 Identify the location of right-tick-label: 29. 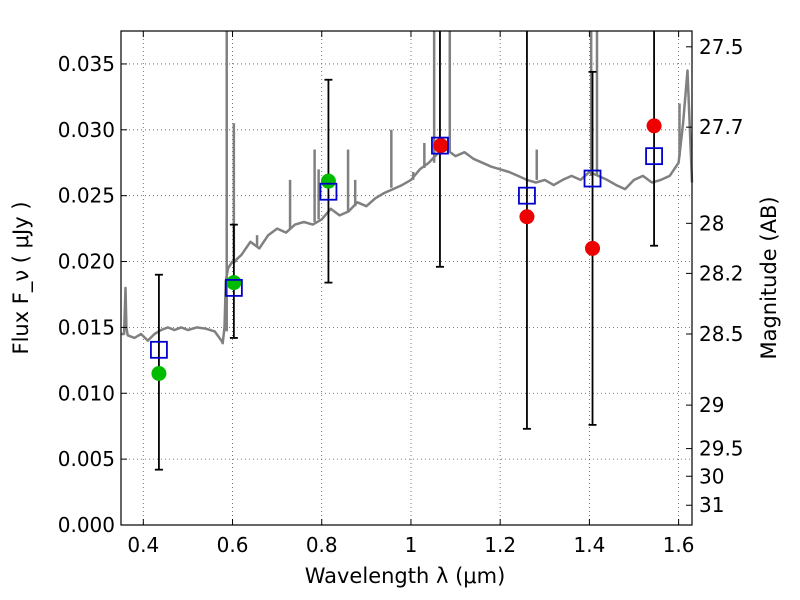
(711, 405).